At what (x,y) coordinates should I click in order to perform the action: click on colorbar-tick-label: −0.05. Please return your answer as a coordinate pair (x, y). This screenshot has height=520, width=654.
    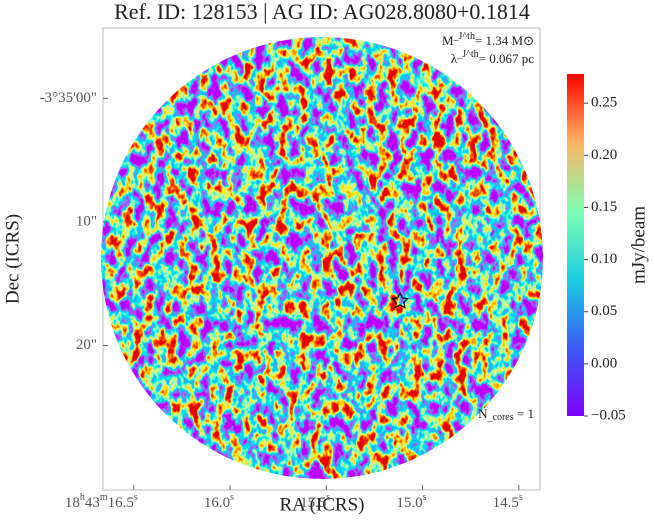
    Looking at the image, I should click on (608, 415).